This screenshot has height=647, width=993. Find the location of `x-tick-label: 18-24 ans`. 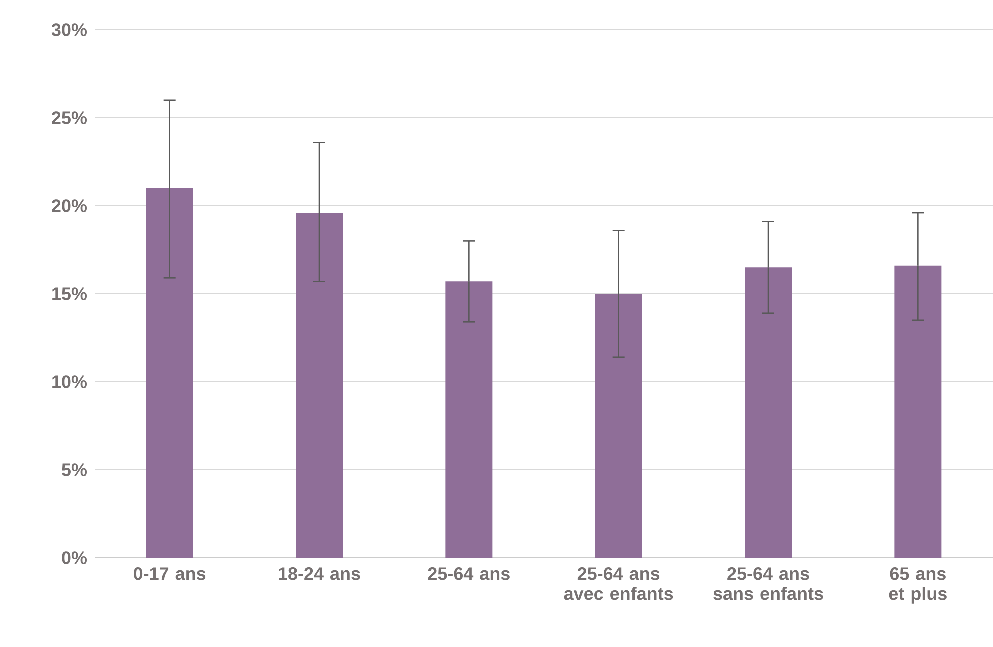

x-tick-label: 18-24 ans is located at coordinates (319, 574).